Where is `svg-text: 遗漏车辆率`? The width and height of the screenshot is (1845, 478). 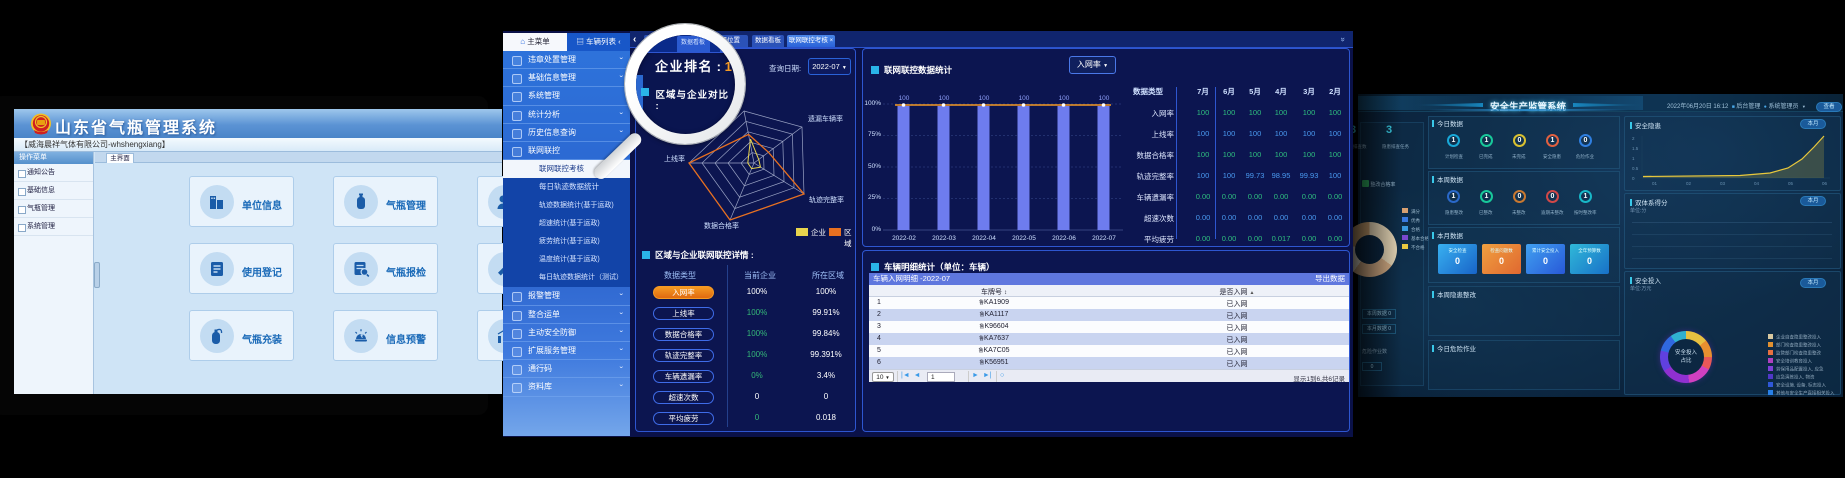
svg-text: 遗漏车辆率 is located at coordinates (825, 118).